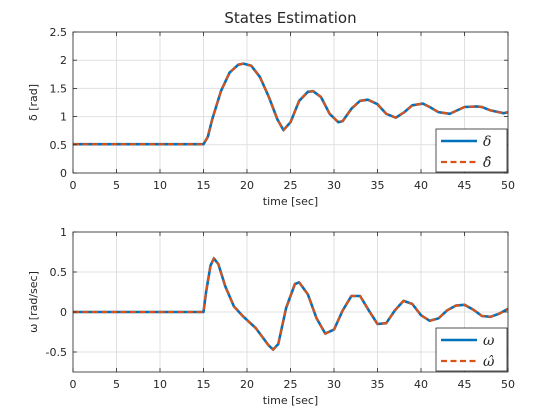 The image size is (560, 420). What do you see at coordinates (59, 32) in the screenshot?
I see `y-tick-label: 2.5` at bounding box center [59, 32].